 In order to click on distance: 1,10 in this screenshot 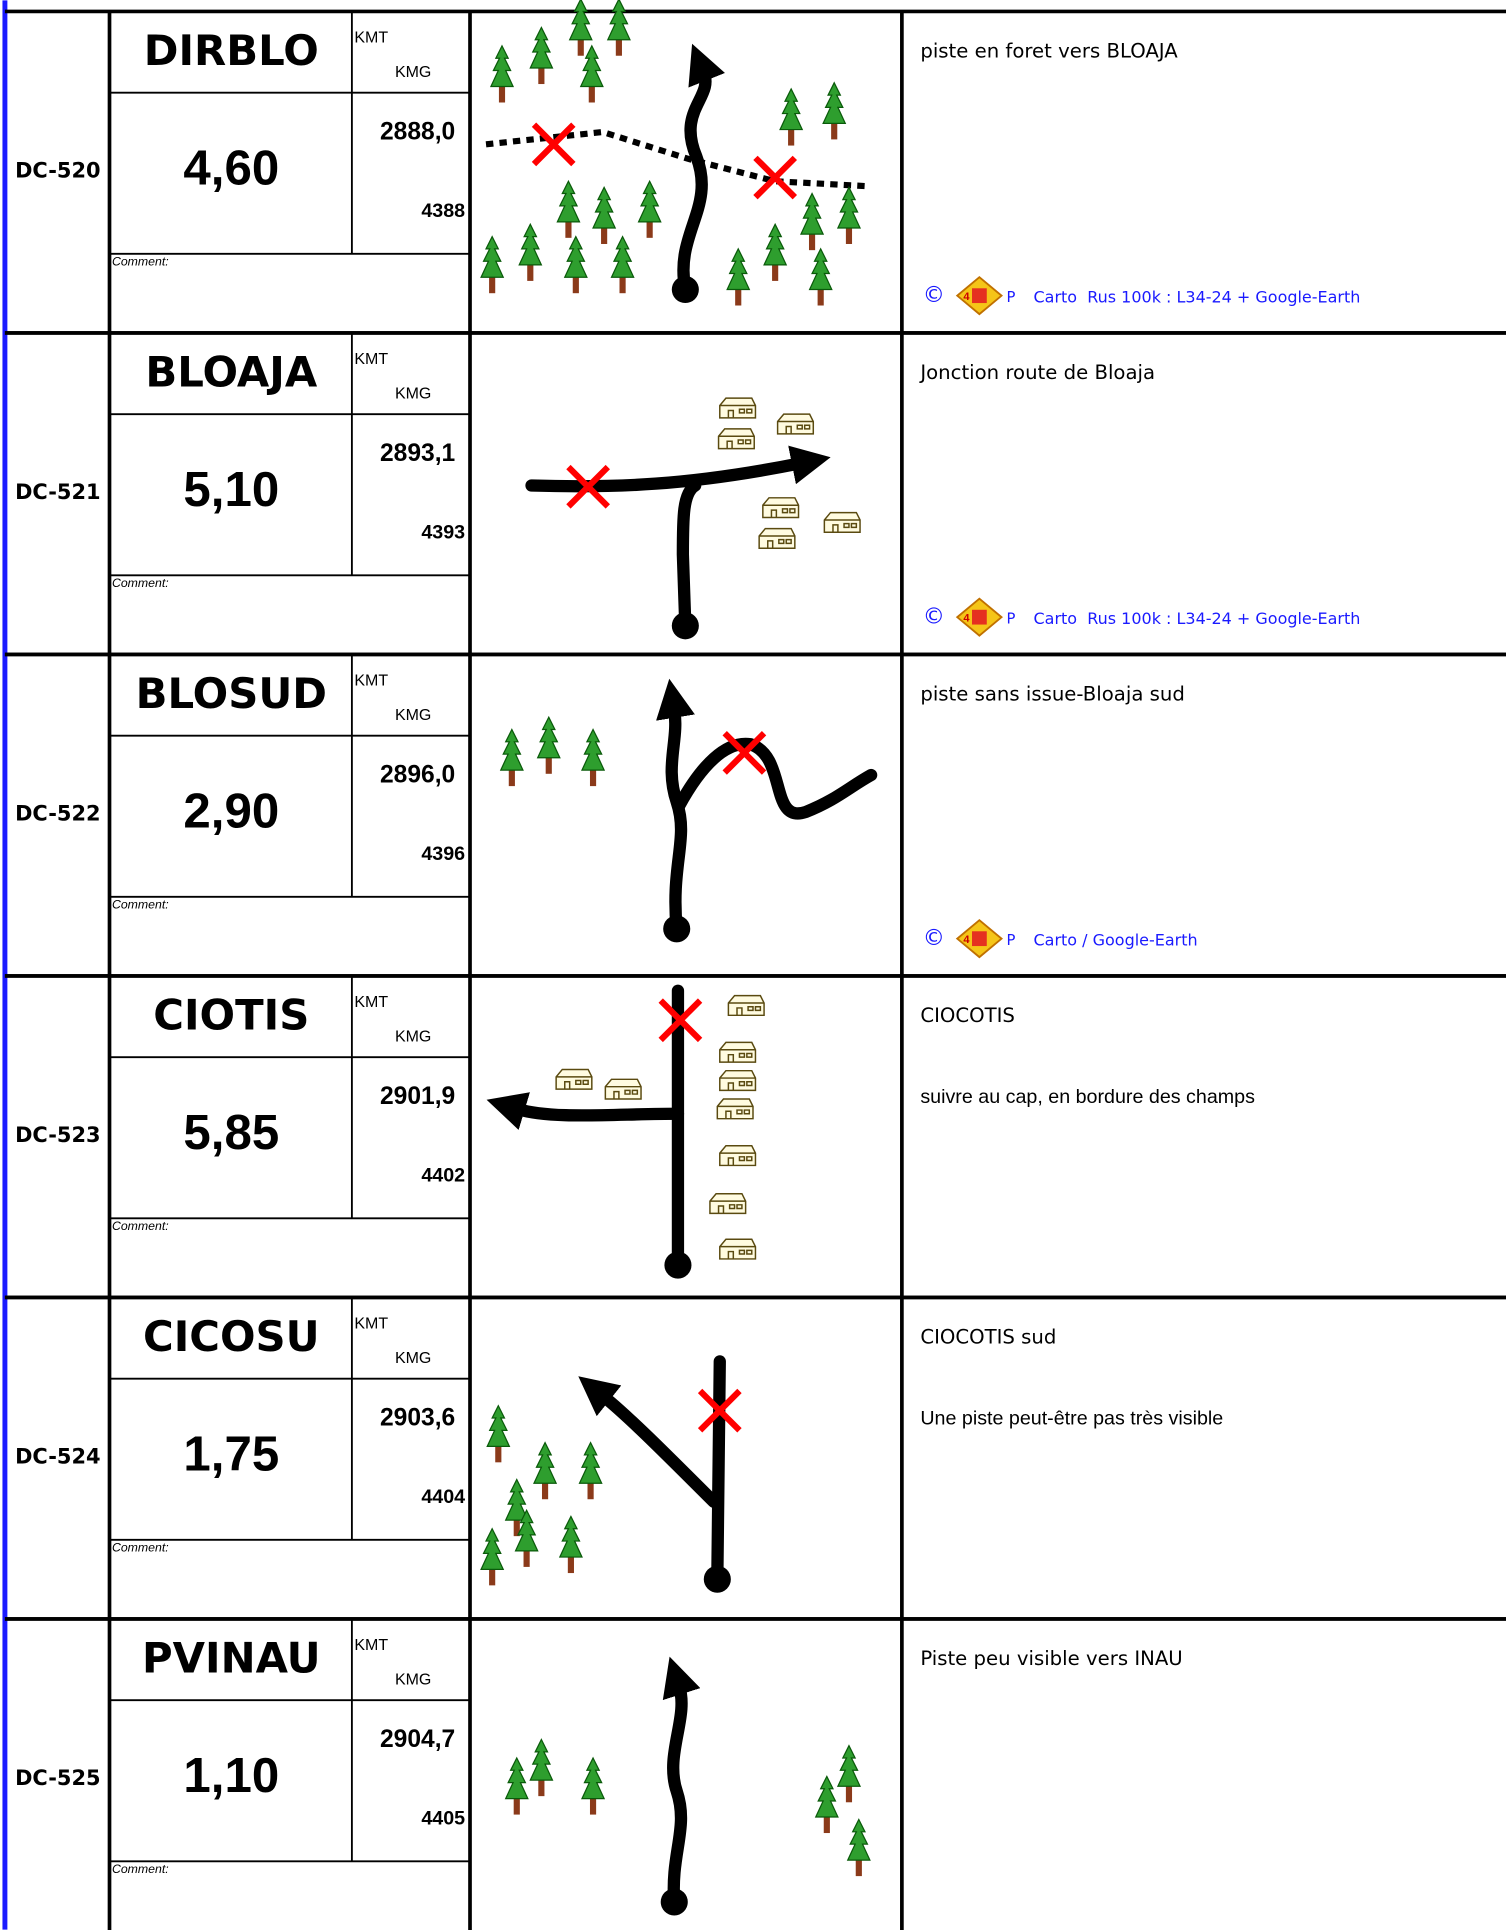, I will do `click(231, 1775)`.